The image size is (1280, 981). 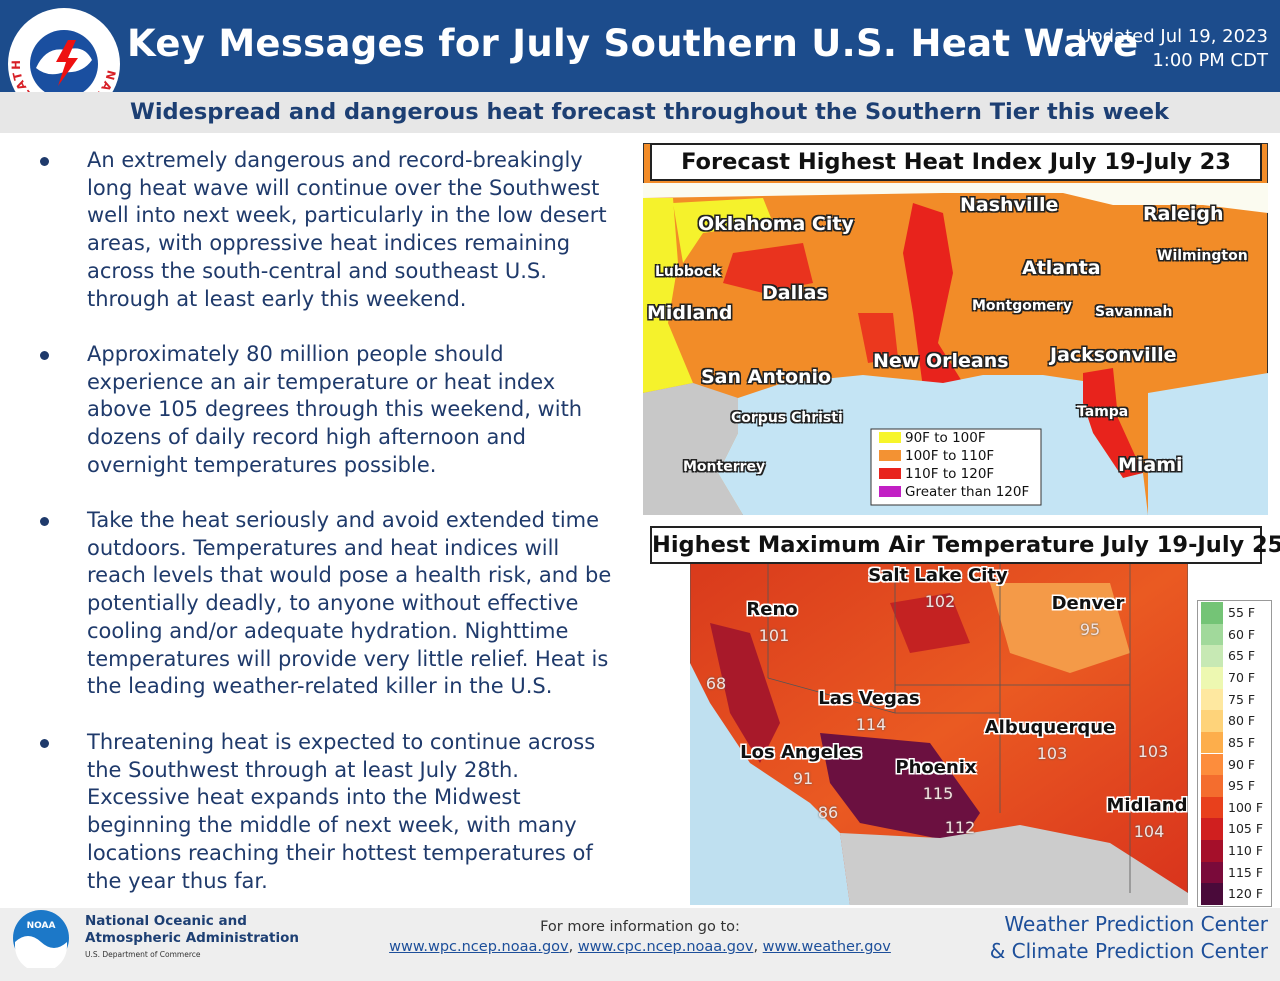 What do you see at coordinates (1149, 831) in the screenshot?
I see `temperature-value: 104` at bounding box center [1149, 831].